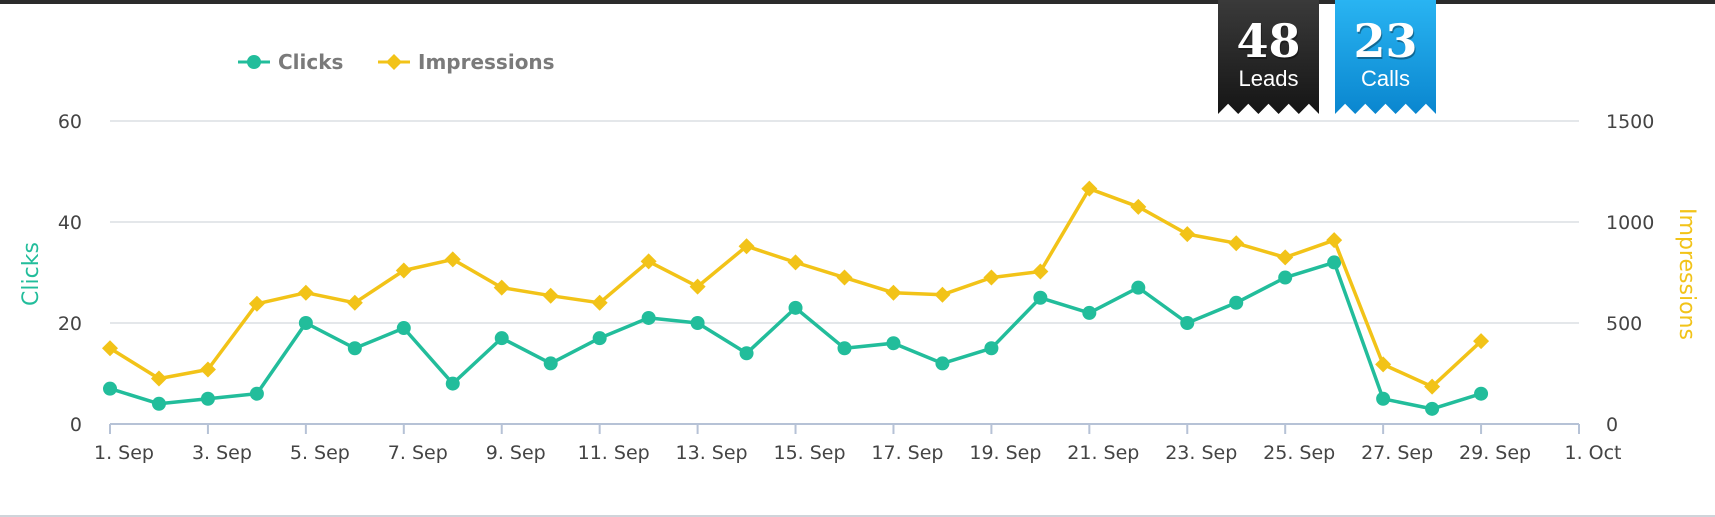  Describe the element at coordinates (907, 453) in the screenshot. I see `x-tick-label: 17. Sep` at that location.